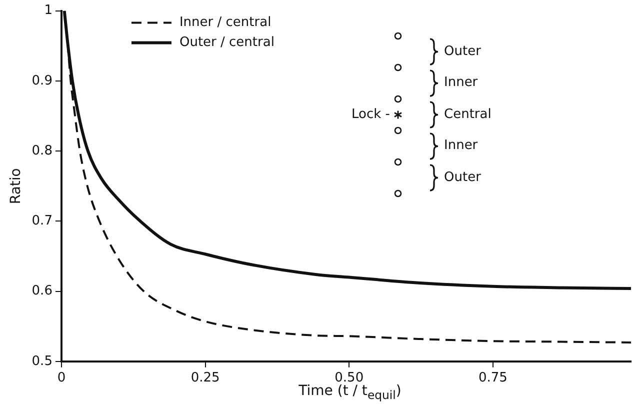 This screenshot has height=415, width=632. Describe the element at coordinates (61, 378) in the screenshot. I see `x-tick-label: 0` at that location.